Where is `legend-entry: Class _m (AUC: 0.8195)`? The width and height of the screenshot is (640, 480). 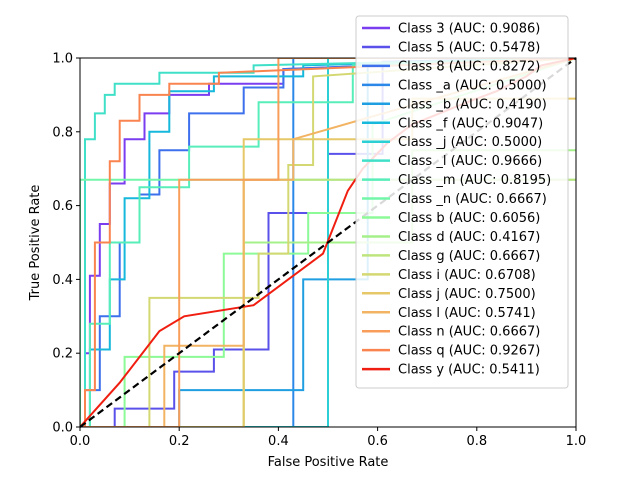 legend-entry: Class _m (AUC: 0.8195) is located at coordinates (474, 180).